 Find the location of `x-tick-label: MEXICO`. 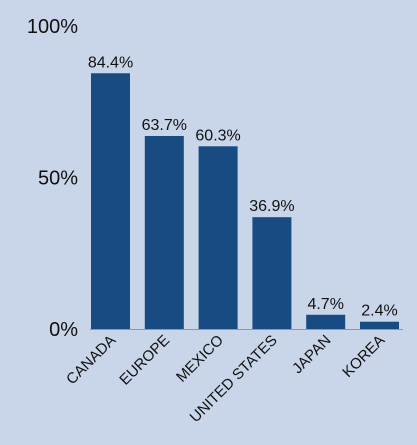

x-tick-label: MEXICO is located at coordinates (200, 359).